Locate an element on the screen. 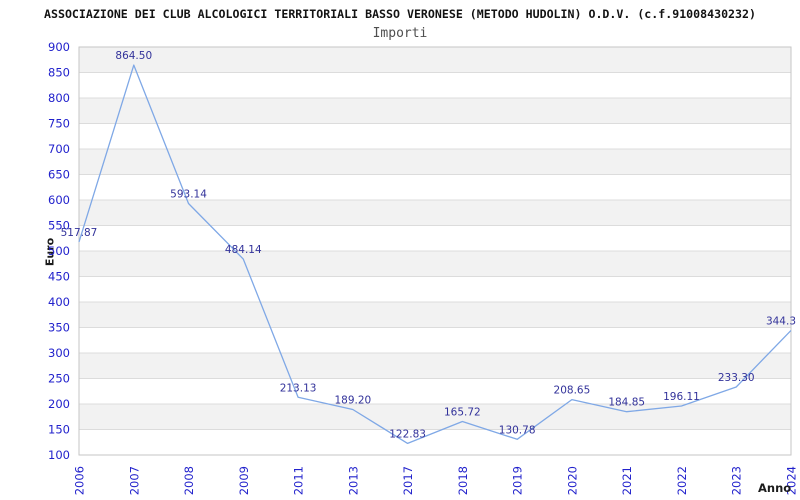  x-tick-label: 2018 is located at coordinates (463, 480).